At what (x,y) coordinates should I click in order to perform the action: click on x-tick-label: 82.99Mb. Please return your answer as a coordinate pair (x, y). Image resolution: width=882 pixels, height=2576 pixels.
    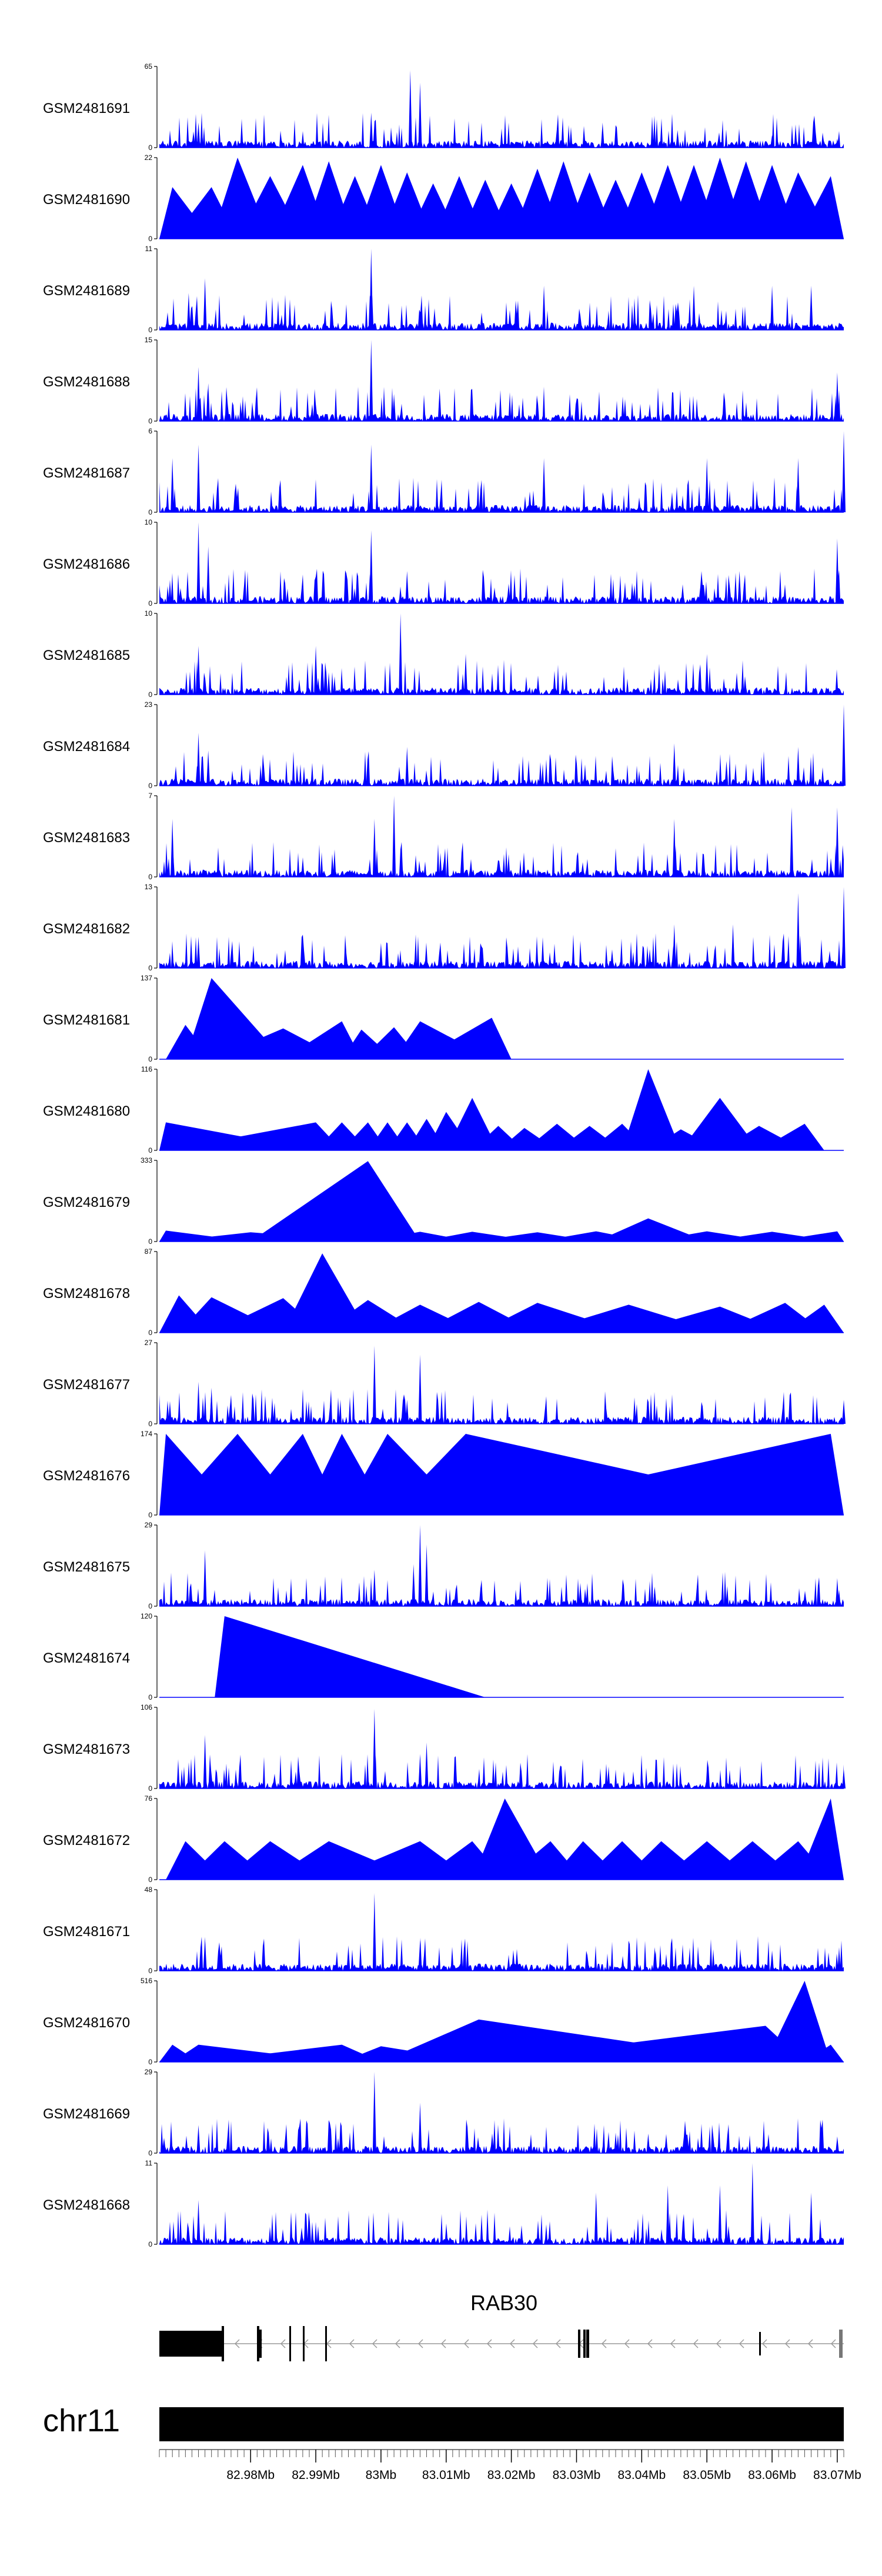
    Looking at the image, I should click on (316, 2475).